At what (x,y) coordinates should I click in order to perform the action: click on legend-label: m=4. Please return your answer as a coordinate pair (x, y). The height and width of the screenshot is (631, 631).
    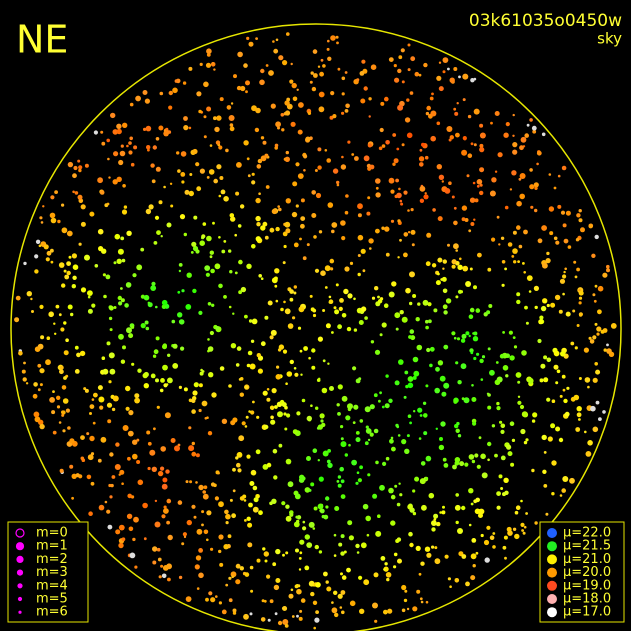
    Looking at the image, I should click on (52, 585).